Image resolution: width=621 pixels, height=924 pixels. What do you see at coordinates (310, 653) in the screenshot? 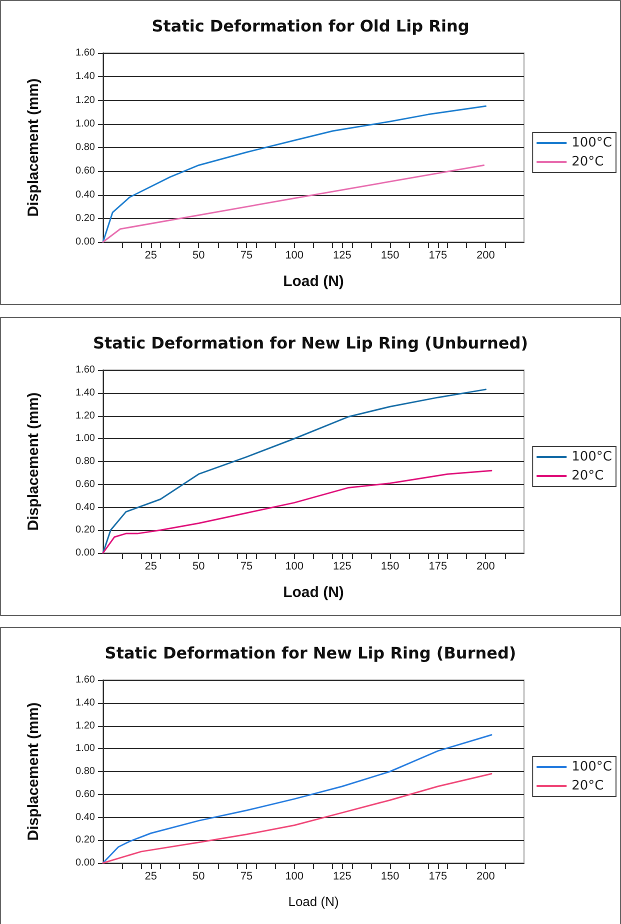
I see `chart-title: Static Deformation for New Lip Ring (Burned)` at bounding box center [310, 653].